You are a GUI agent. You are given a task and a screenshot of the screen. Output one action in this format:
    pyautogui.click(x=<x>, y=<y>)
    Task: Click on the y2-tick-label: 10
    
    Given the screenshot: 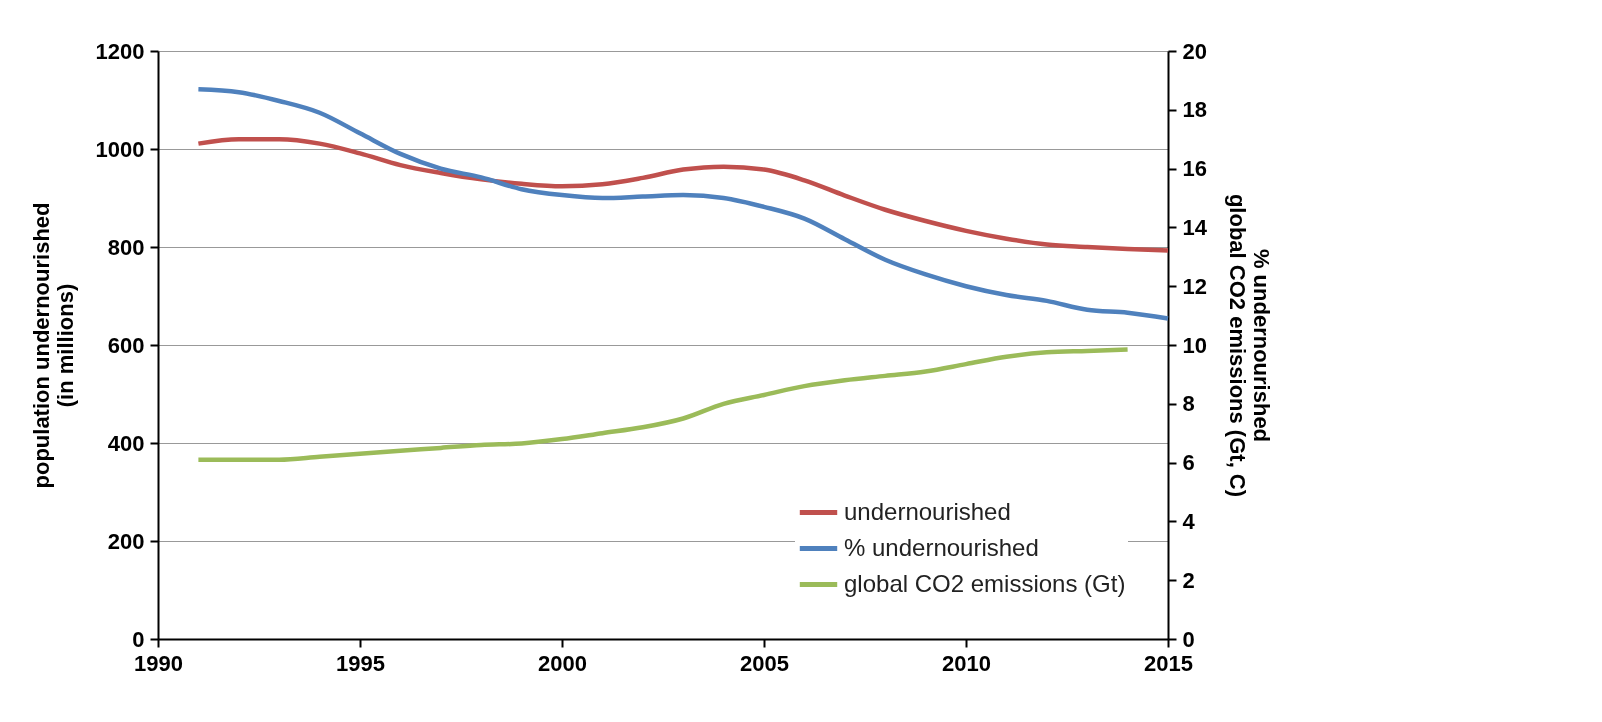 What is the action you would take?
    pyautogui.click(x=1194, y=345)
    